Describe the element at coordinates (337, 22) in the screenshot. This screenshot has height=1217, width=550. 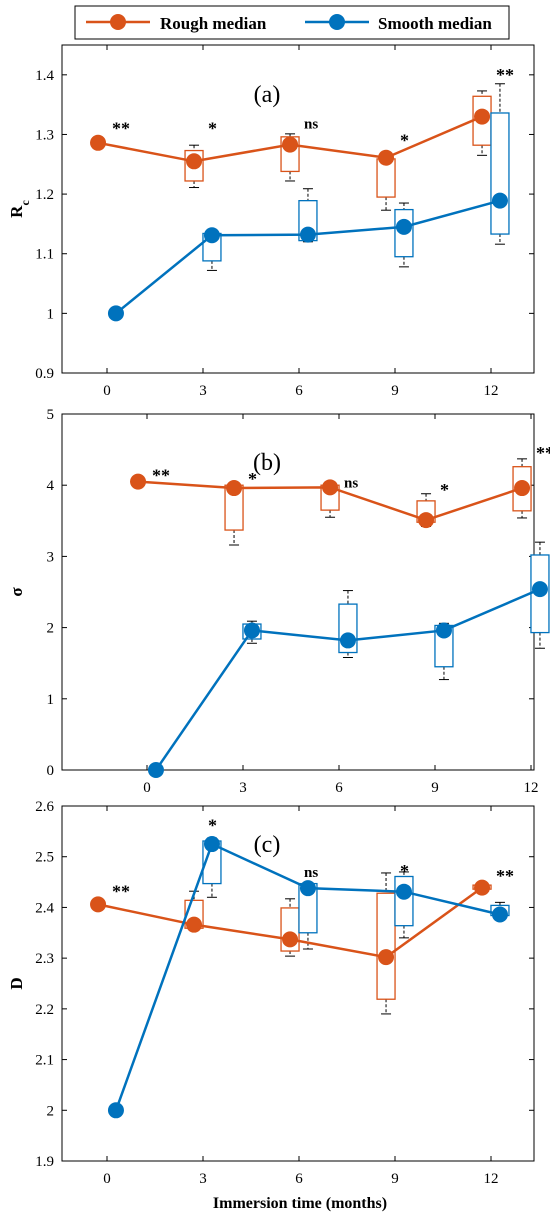
I see `legend-marker-smooth` at that location.